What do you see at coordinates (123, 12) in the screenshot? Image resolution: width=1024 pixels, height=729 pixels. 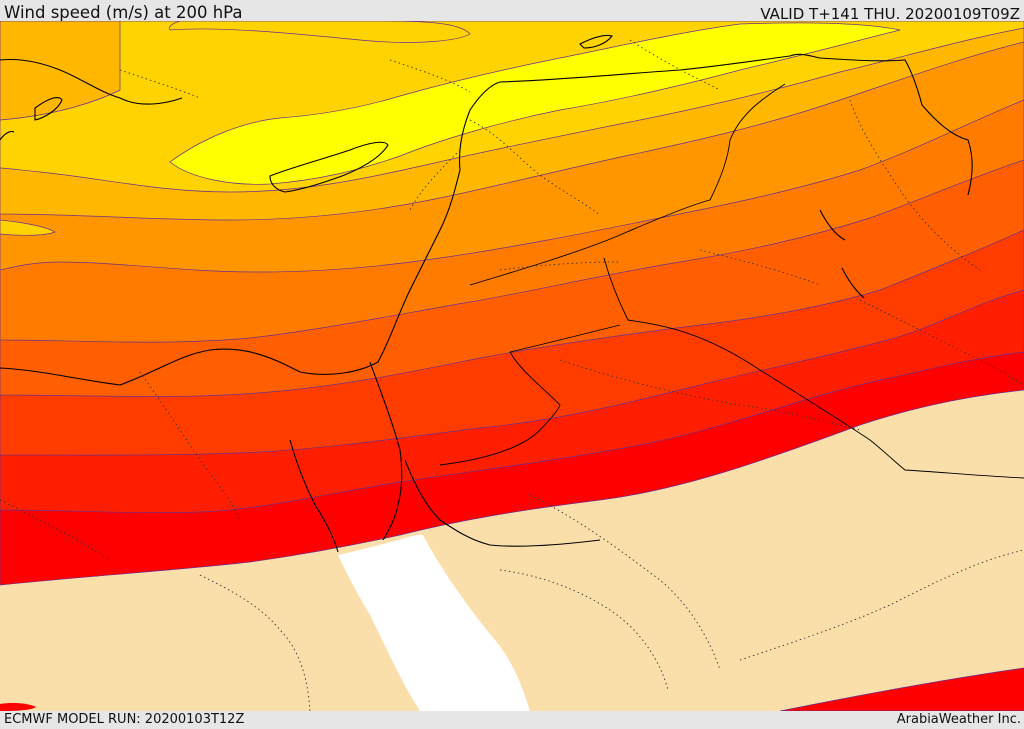 I see `map-title: Wind speed (m/s) at 200 hPa` at bounding box center [123, 12].